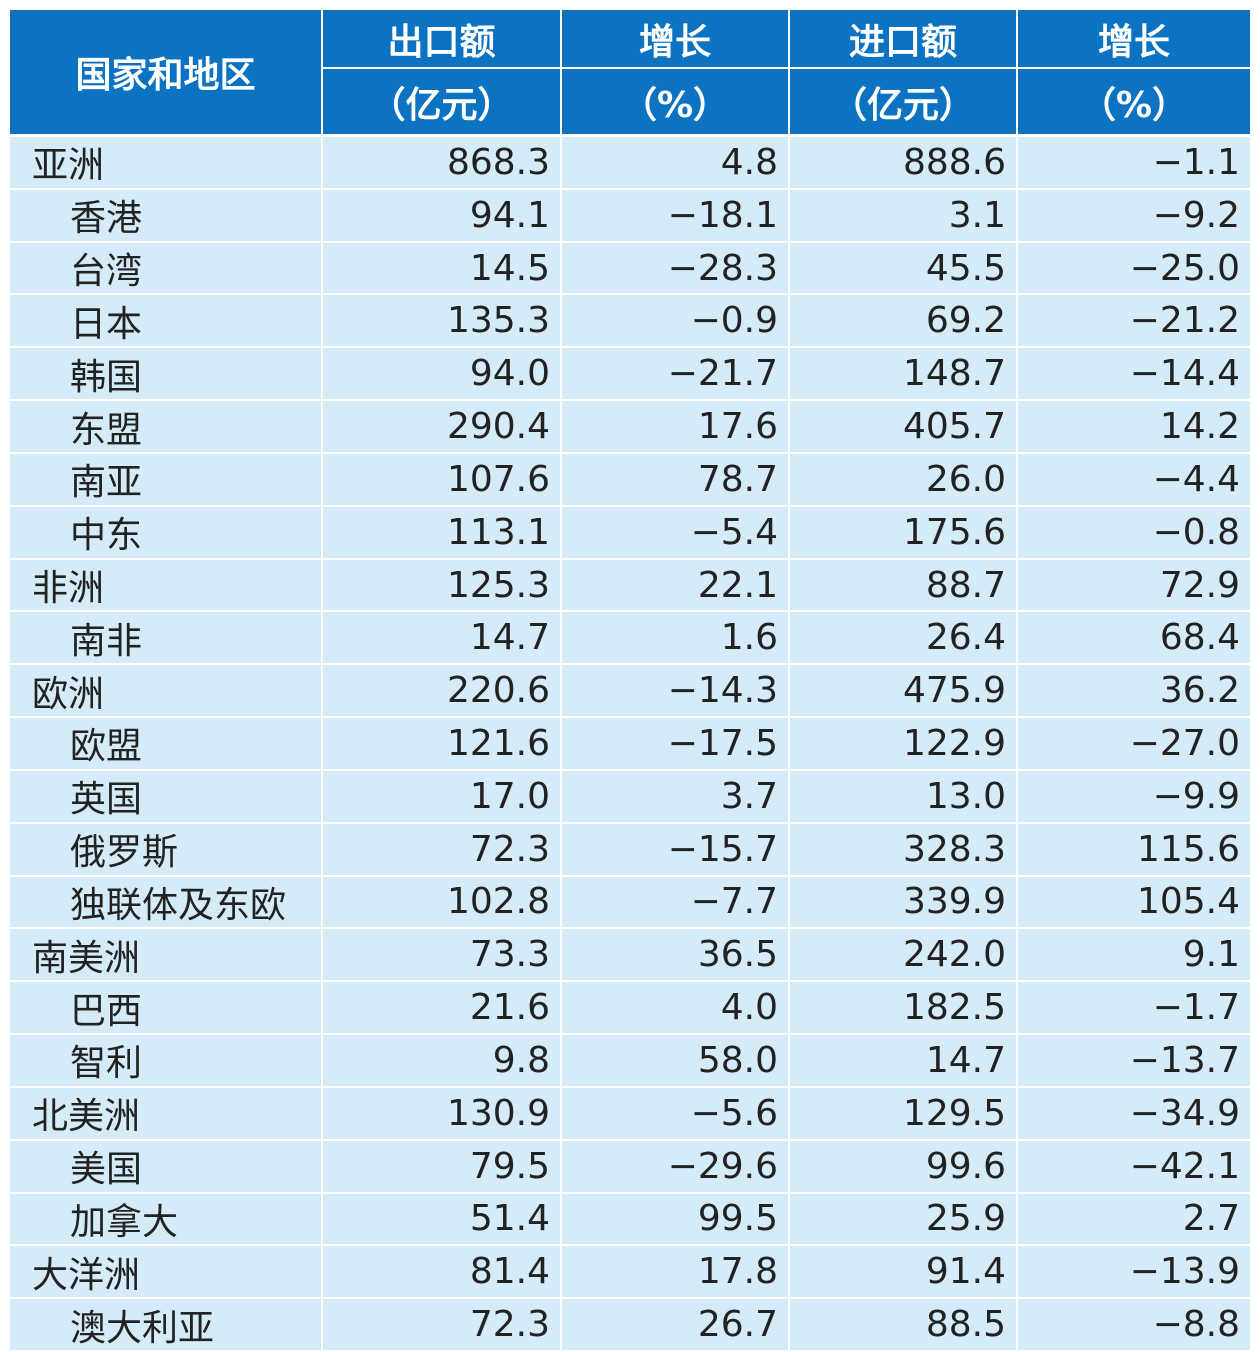  Describe the element at coordinates (165, 1324) in the screenshot. I see `row-name: 澳大利亚` at that location.